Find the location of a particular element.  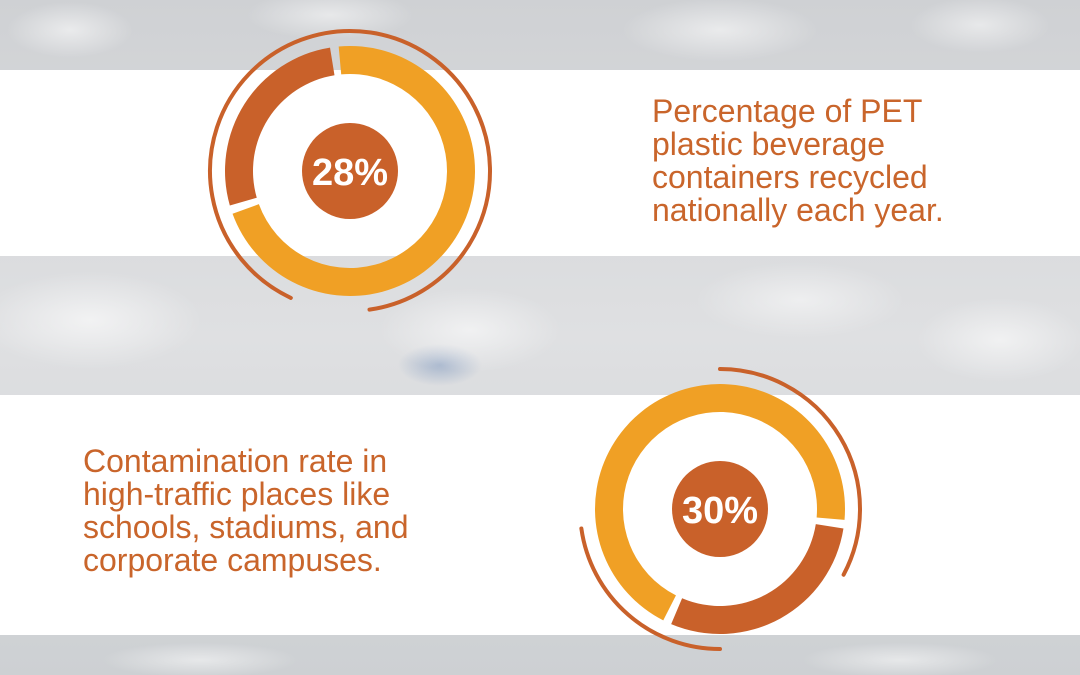

percentage-label: 28% is located at coordinates (350, 173).